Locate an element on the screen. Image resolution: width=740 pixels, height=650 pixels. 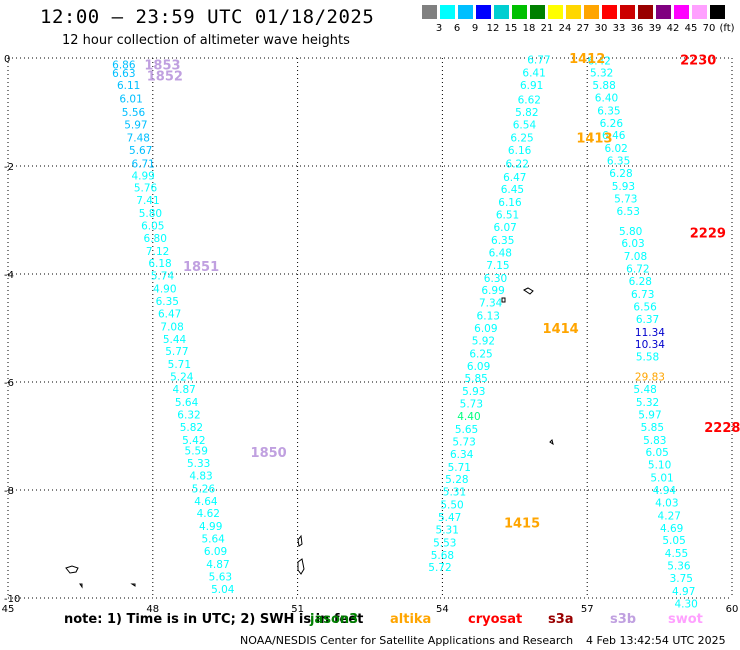
wave-height-label: 6.22 is located at coordinates (517, 164).